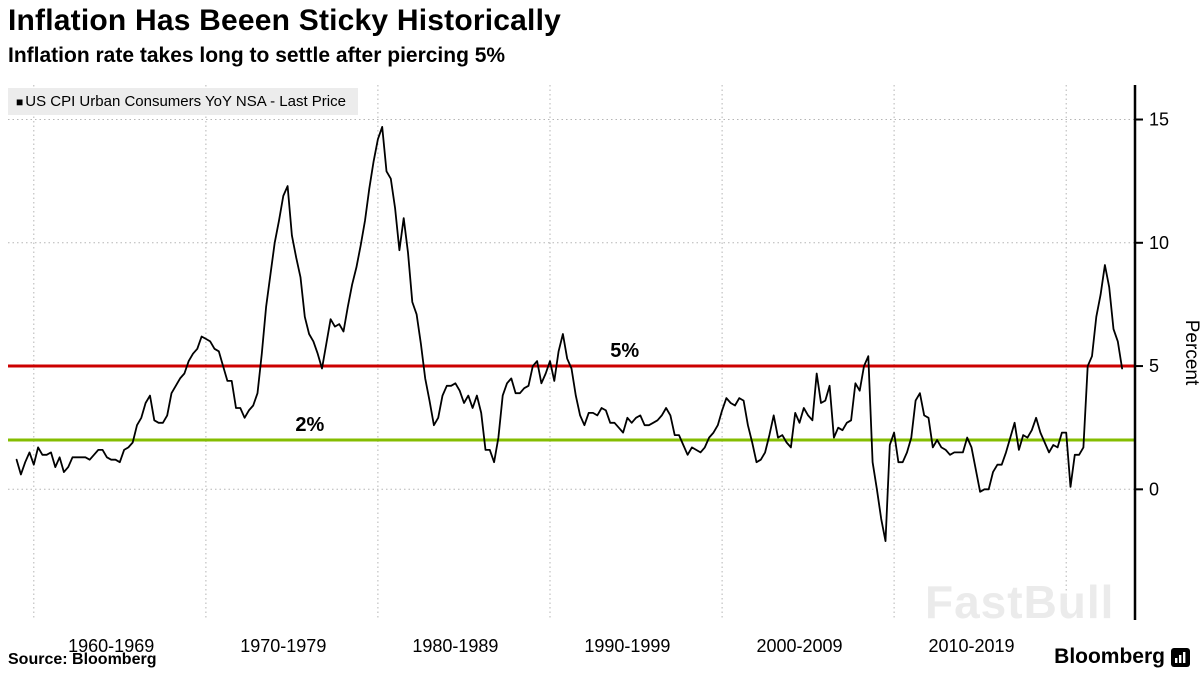 This screenshot has height=675, width=1200. I want to click on y-tick-label: 0, so click(1154, 489).